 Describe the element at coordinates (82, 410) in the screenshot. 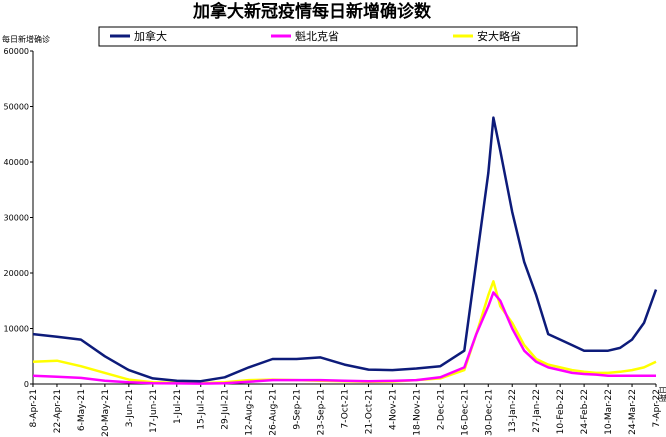

I see `x-tick-label: 6-May-21` at that location.